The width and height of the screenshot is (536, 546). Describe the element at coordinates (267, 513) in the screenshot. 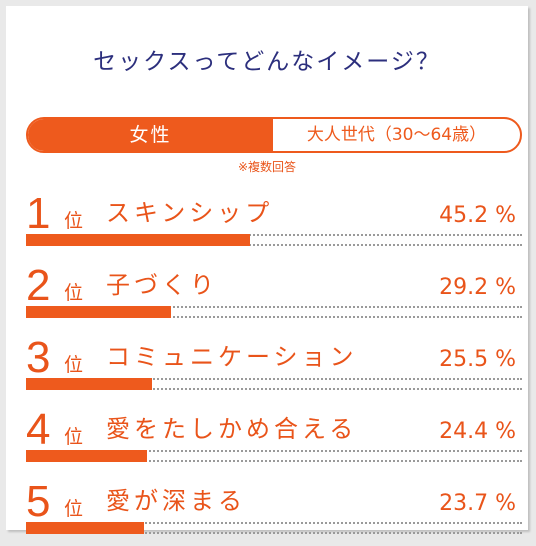

I see `rank-row-5: 5 位愛が深まる 23.7 %` at that location.